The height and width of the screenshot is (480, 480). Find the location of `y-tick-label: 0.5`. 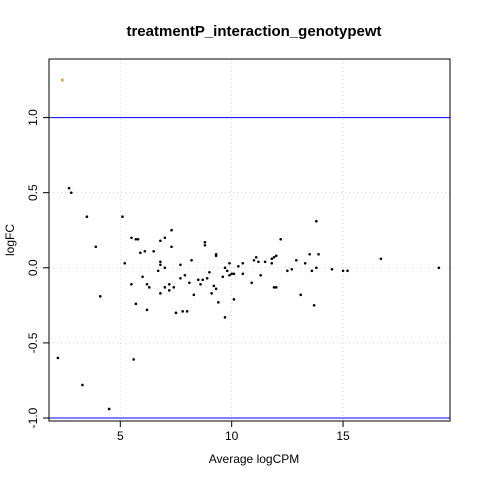

y-tick-label: 0.5 is located at coordinates (33, 192).